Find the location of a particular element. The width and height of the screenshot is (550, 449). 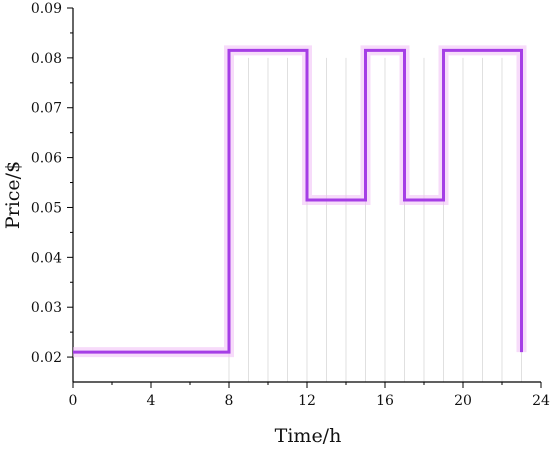

x-tick-label: 12 is located at coordinates (307, 401).